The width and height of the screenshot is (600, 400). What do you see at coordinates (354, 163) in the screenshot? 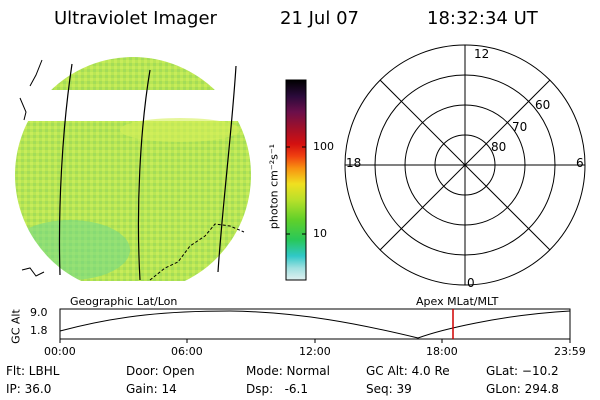
I see `polar-label-left: 18` at bounding box center [354, 163].